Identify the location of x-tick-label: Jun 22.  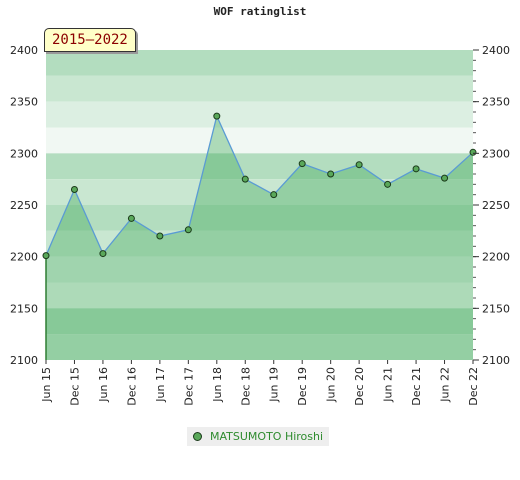
(445, 385).